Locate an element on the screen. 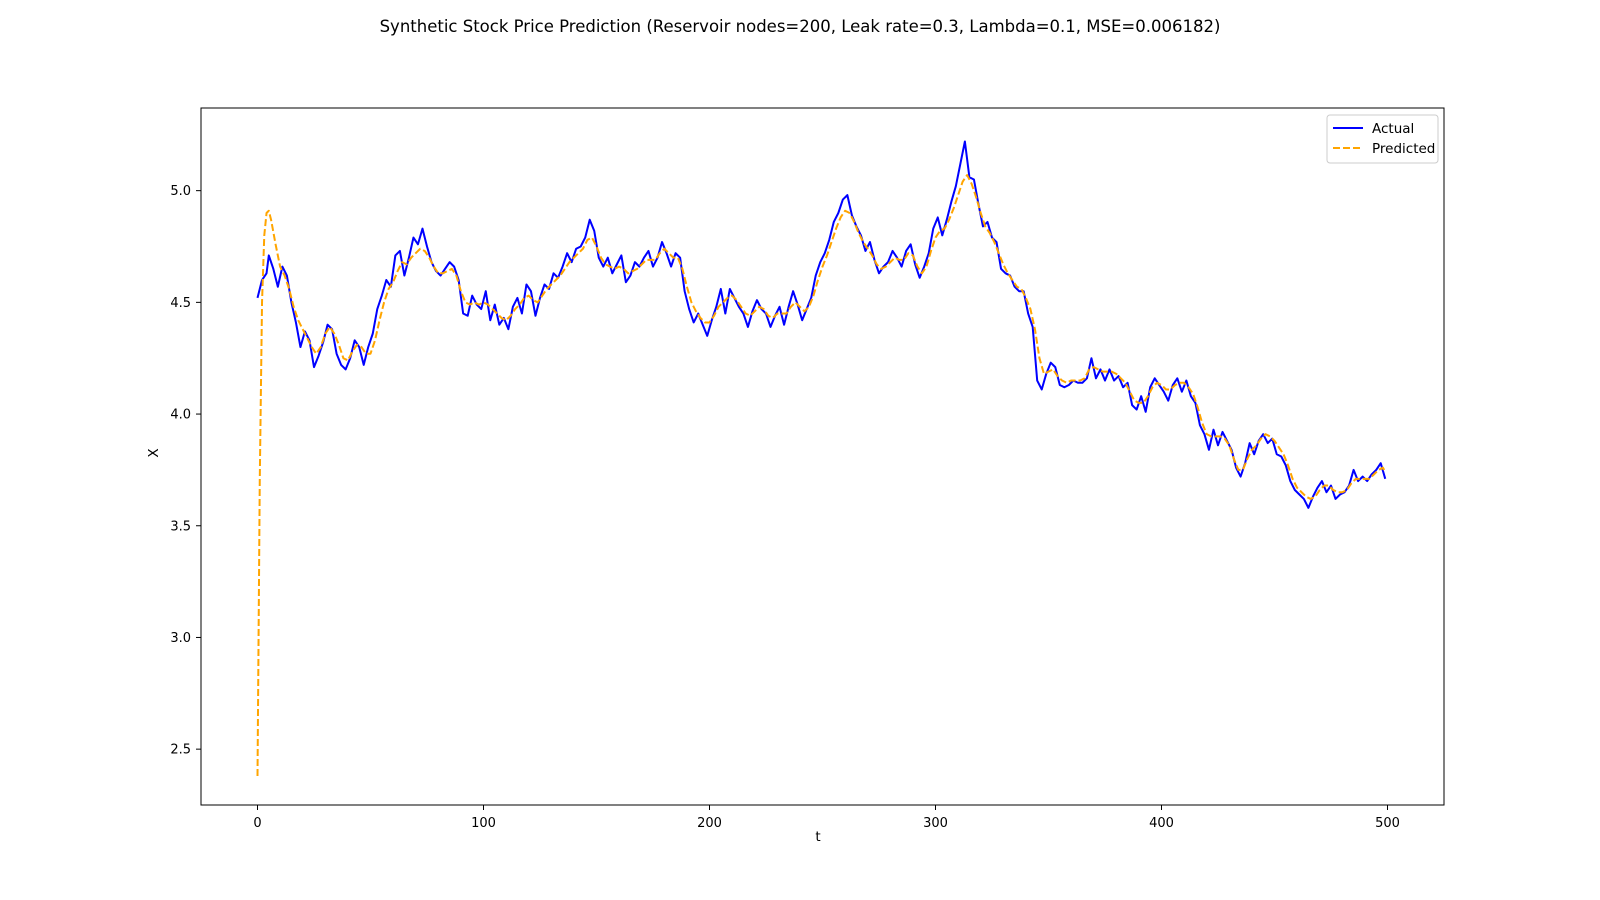 The width and height of the screenshot is (1600, 900). legend: Actual Predicted is located at coordinates (1382, 139).